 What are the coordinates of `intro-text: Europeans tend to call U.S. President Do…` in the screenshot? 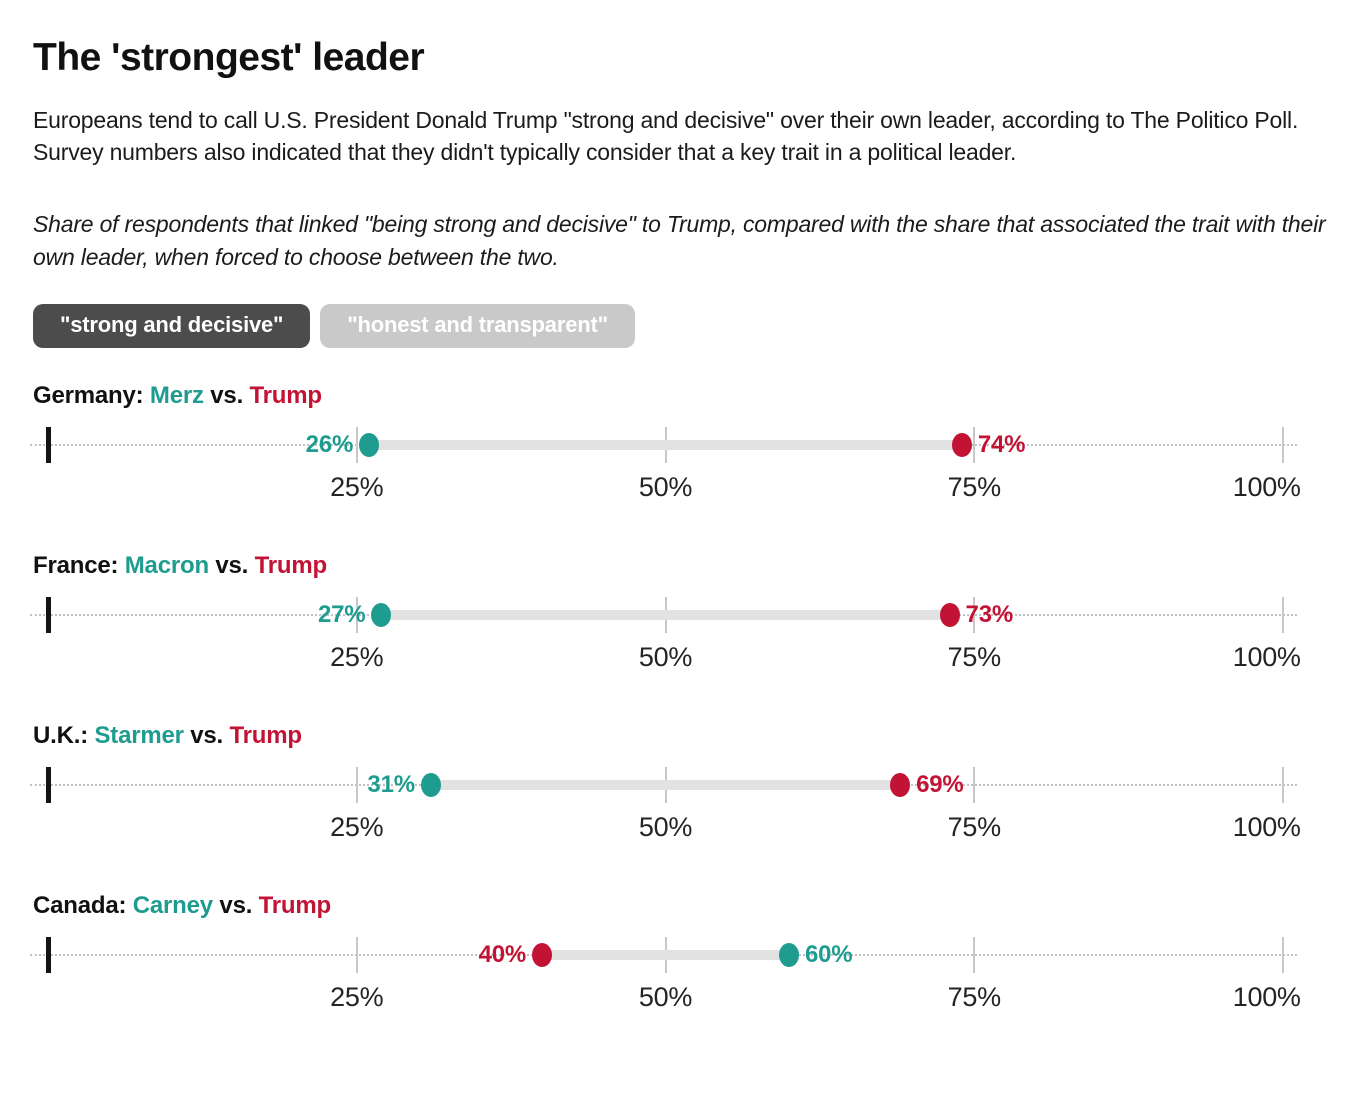 It's located at (666, 136).